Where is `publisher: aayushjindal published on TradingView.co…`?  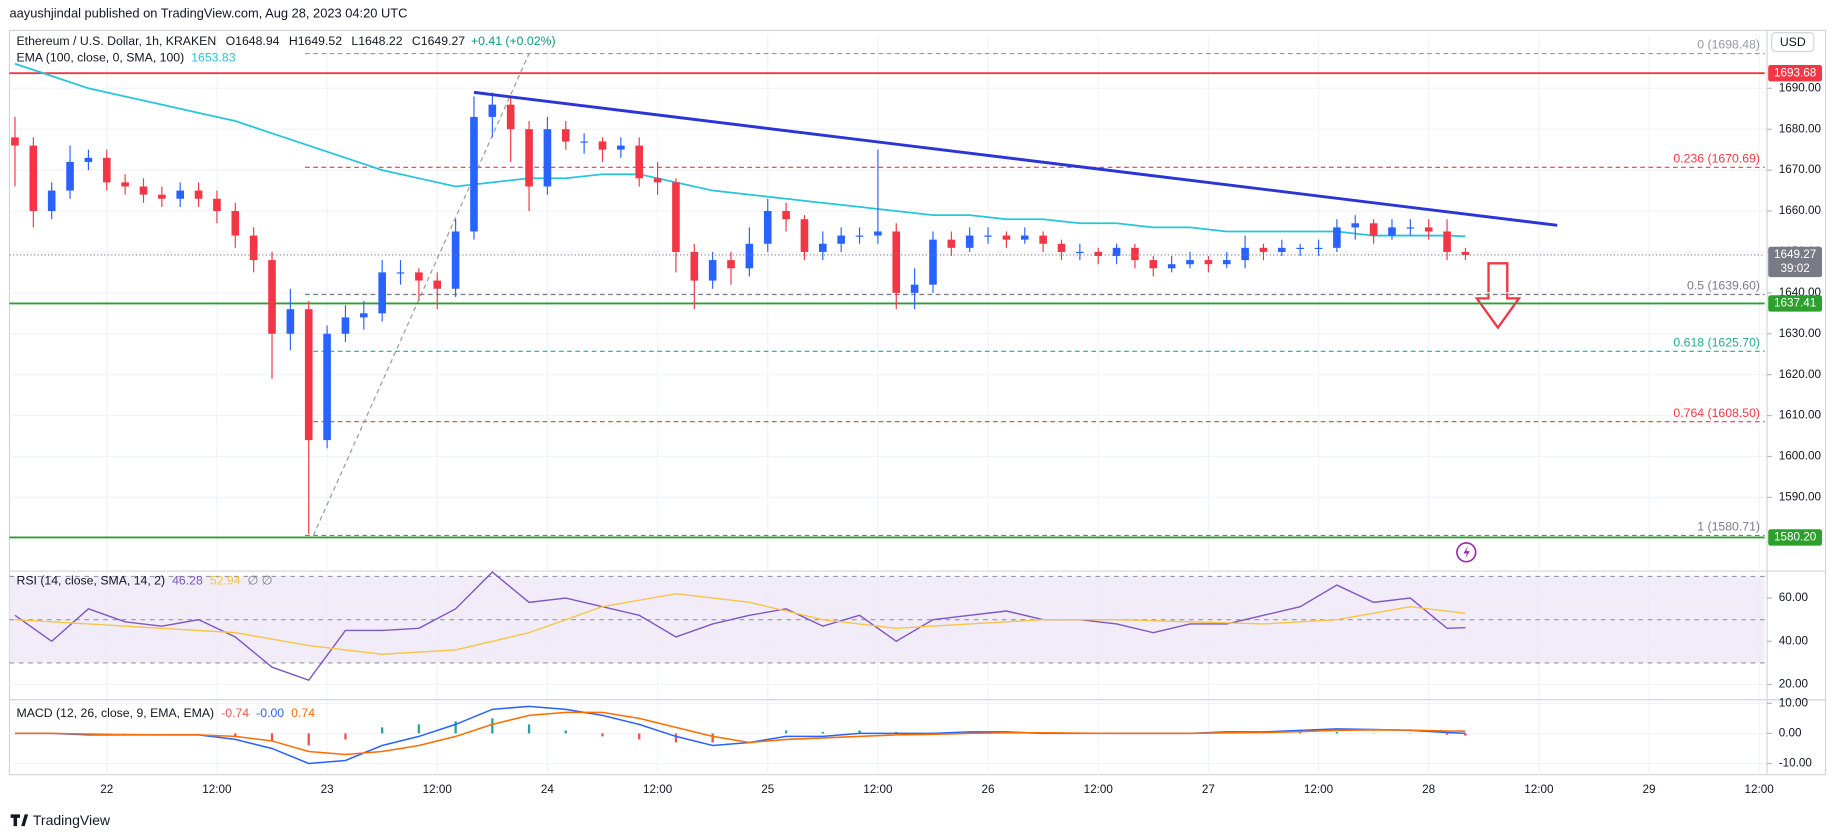 publisher: aayushjindal published on TradingView.co… is located at coordinates (208, 12).